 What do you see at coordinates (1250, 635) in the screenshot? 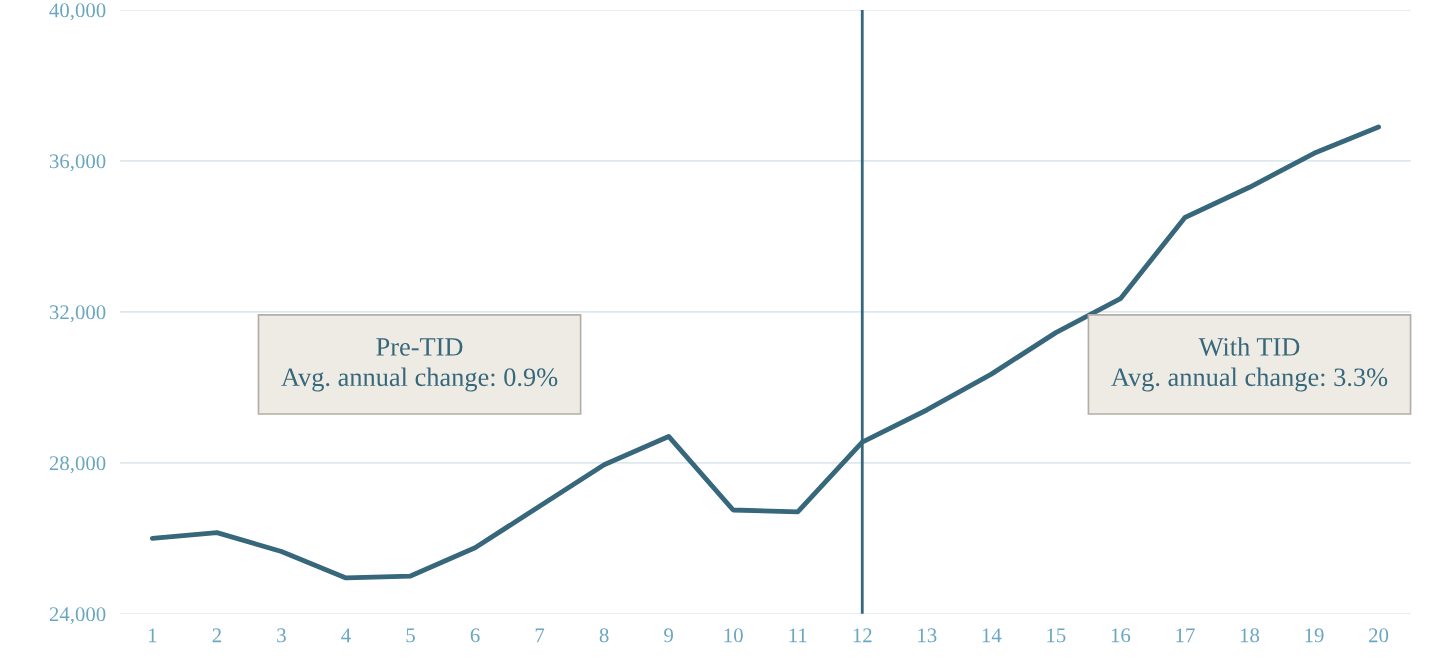
I see `x-tick-label: 18` at bounding box center [1250, 635].